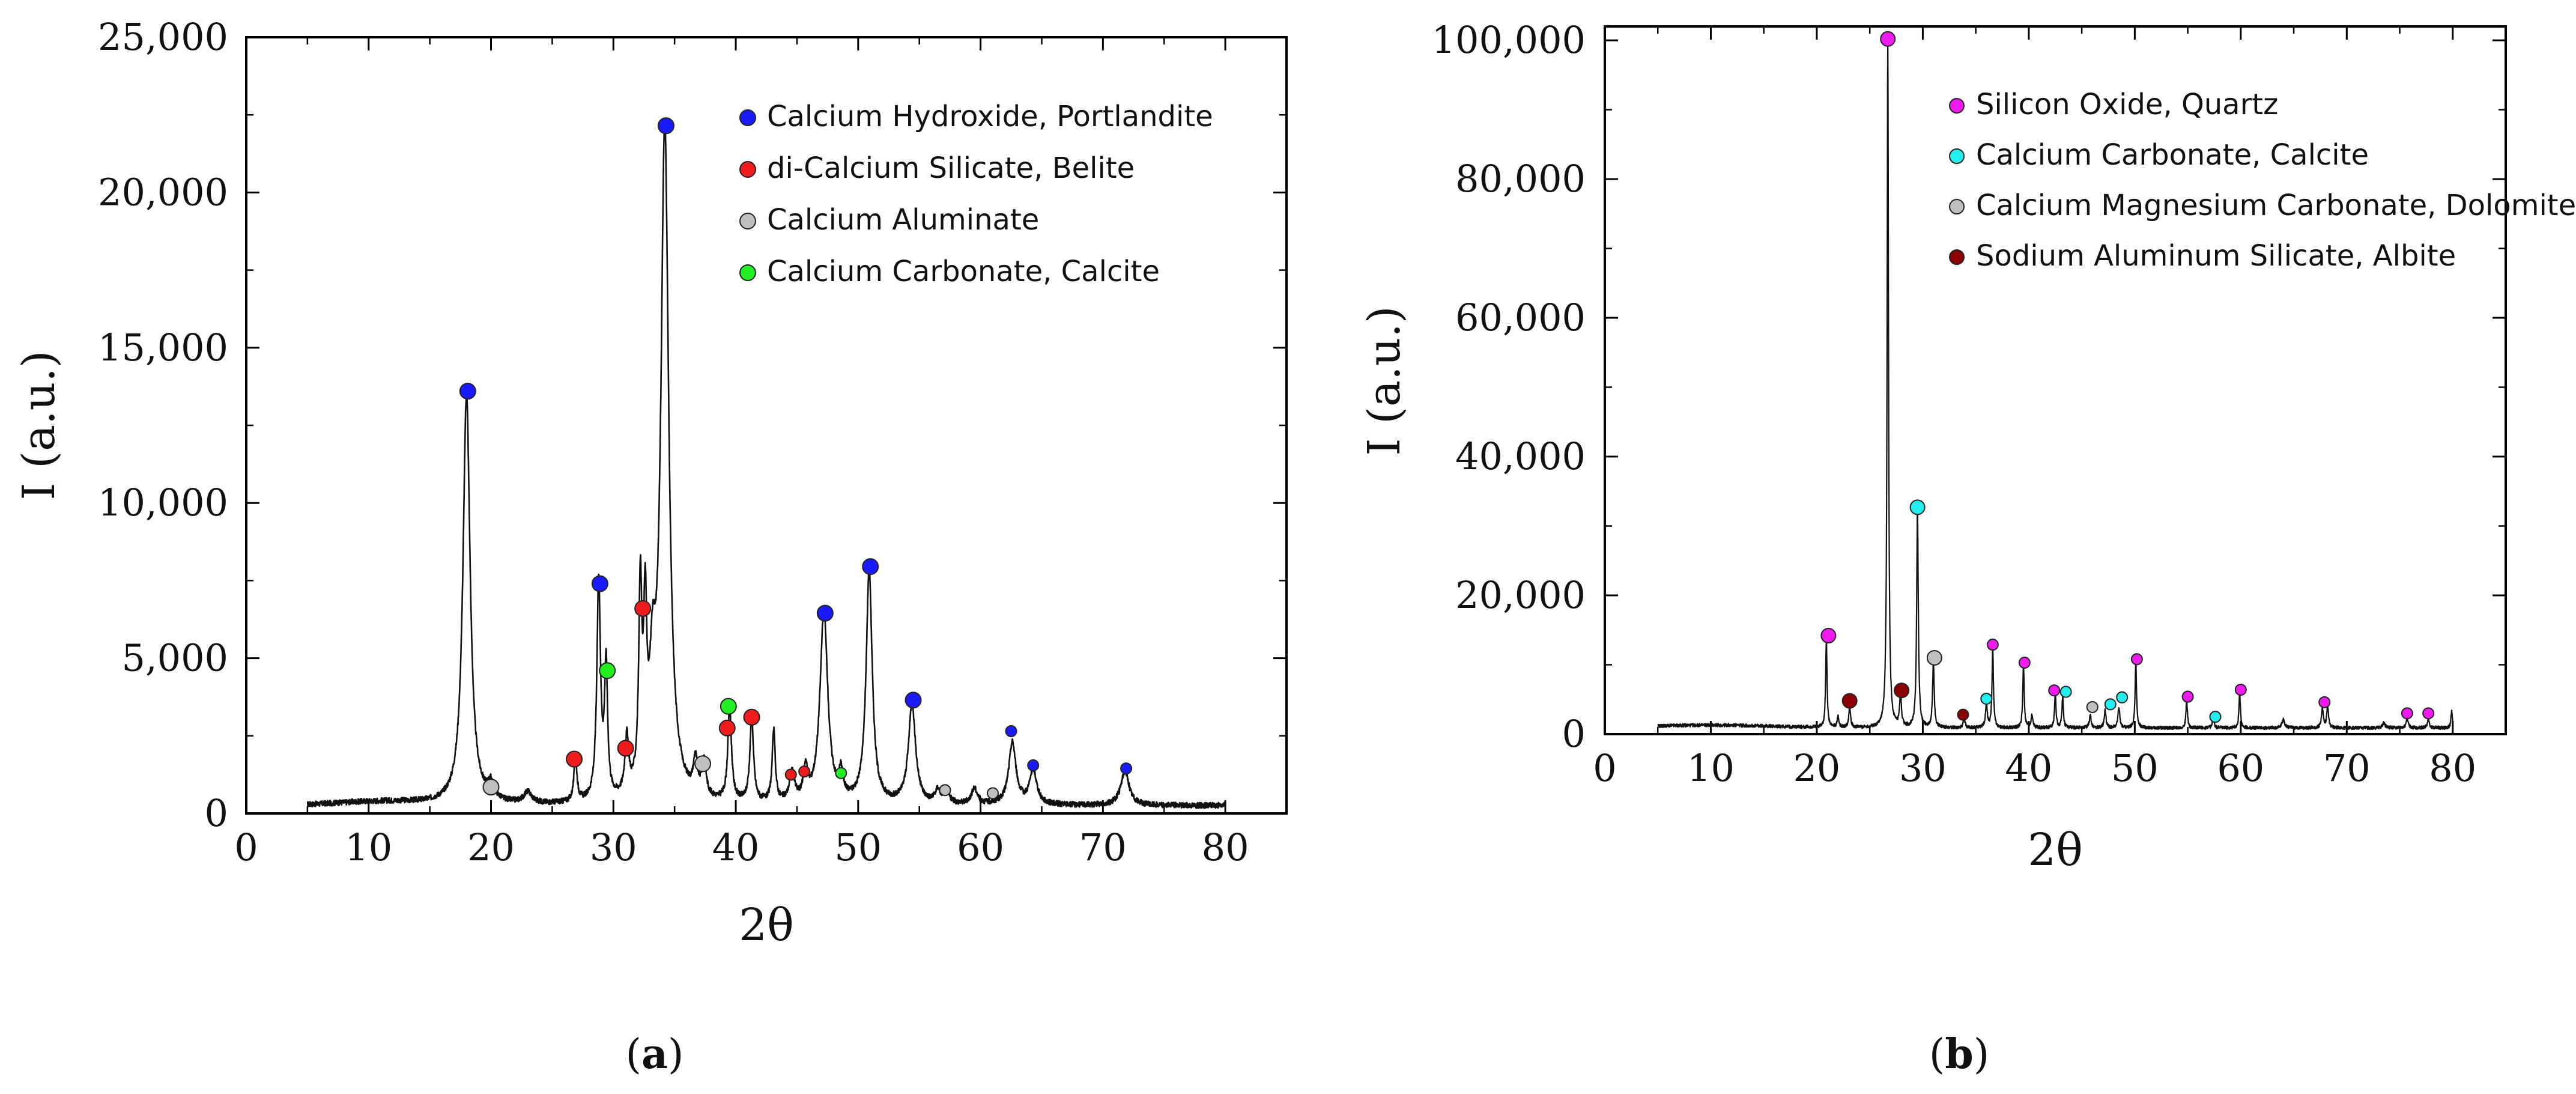 This screenshot has height=1094, width=2576. What do you see at coordinates (2276, 205) in the screenshot?
I see `legend-entry: Calcium Magnesium Carbonate, Dolomite` at bounding box center [2276, 205].